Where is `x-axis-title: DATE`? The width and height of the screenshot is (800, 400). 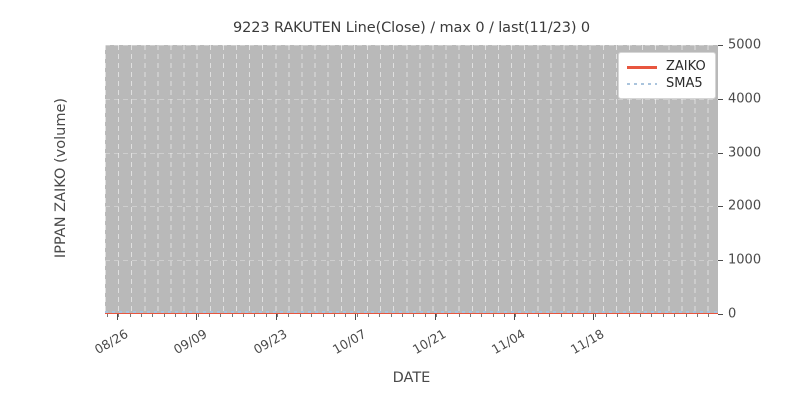 x-axis-title: DATE is located at coordinates (411, 378).